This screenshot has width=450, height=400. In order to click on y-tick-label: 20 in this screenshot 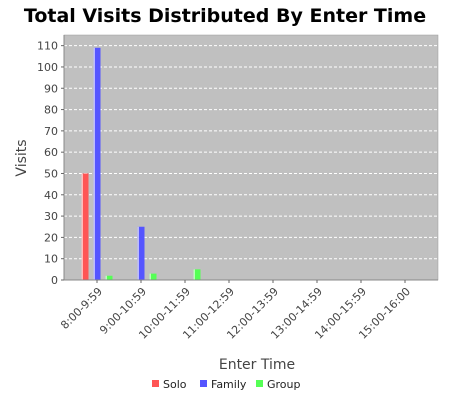, I will do `click(51, 237)`.